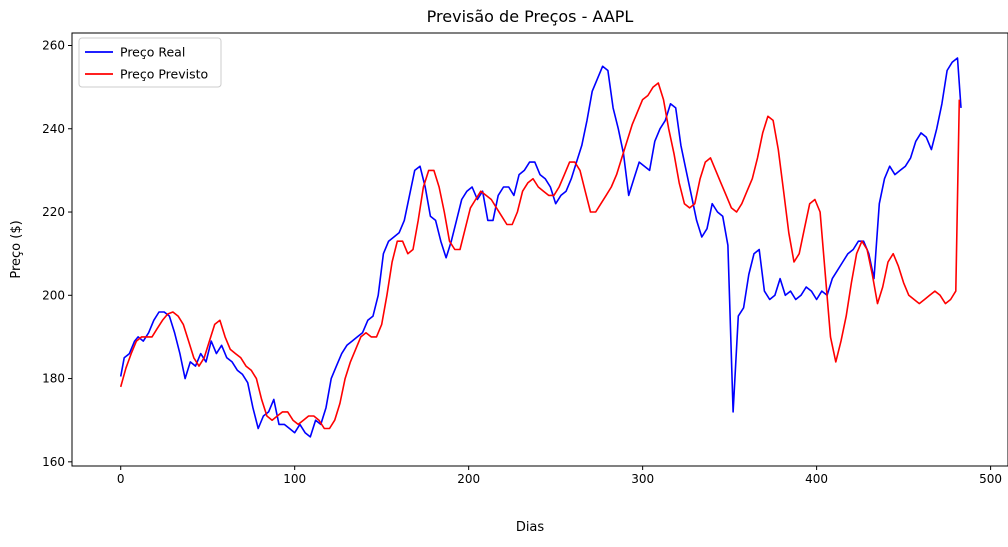 This screenshot has width=1008, height=547. I want to click on legend-box, so click(150, 62).